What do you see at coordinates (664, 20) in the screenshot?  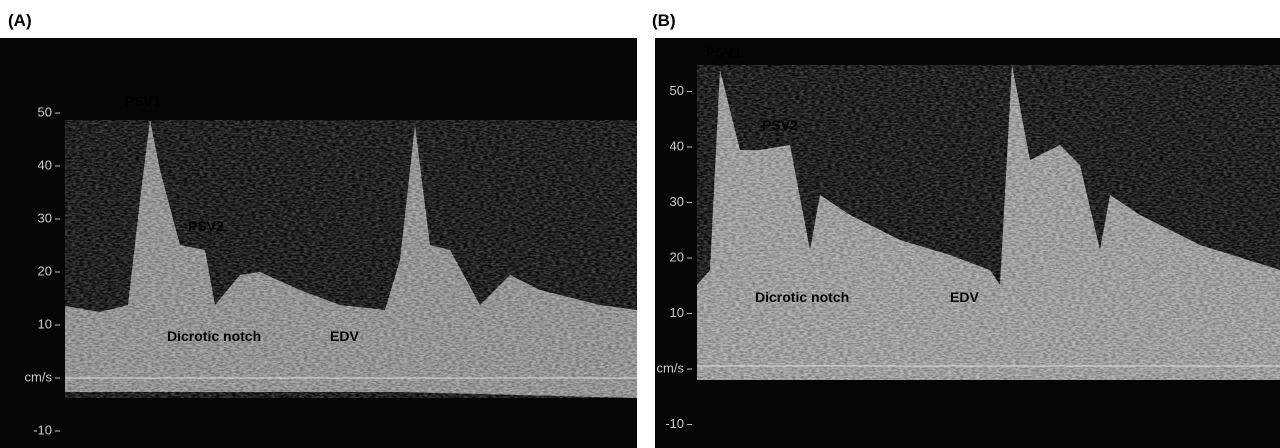 I see `panel-label: (B)` at bounding box center [664, 20].